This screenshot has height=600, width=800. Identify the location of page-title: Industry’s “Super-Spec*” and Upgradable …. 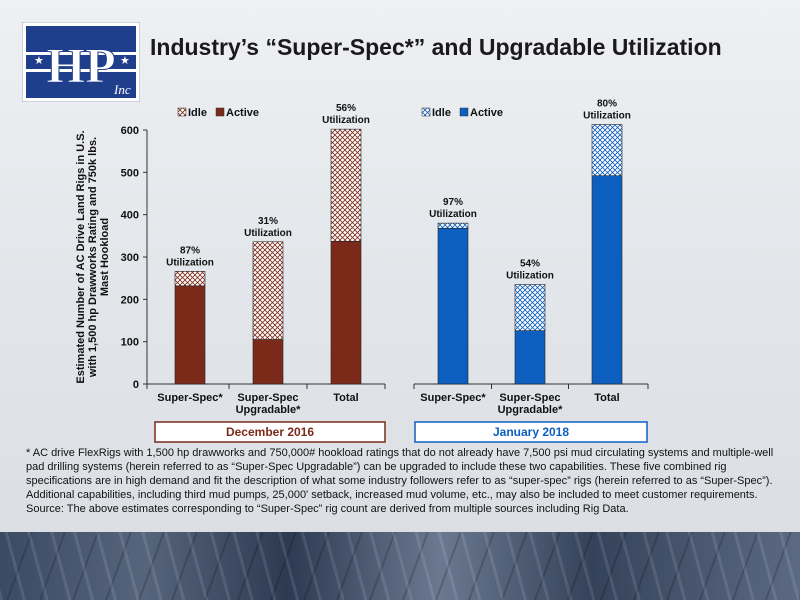
(436, 47).